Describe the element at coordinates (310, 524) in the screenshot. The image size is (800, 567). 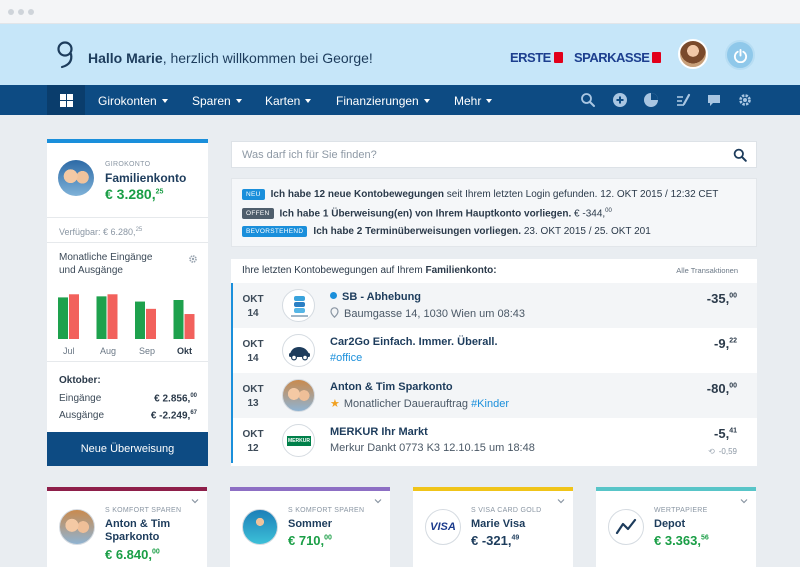
I see `card-name: Sommer` at that location.